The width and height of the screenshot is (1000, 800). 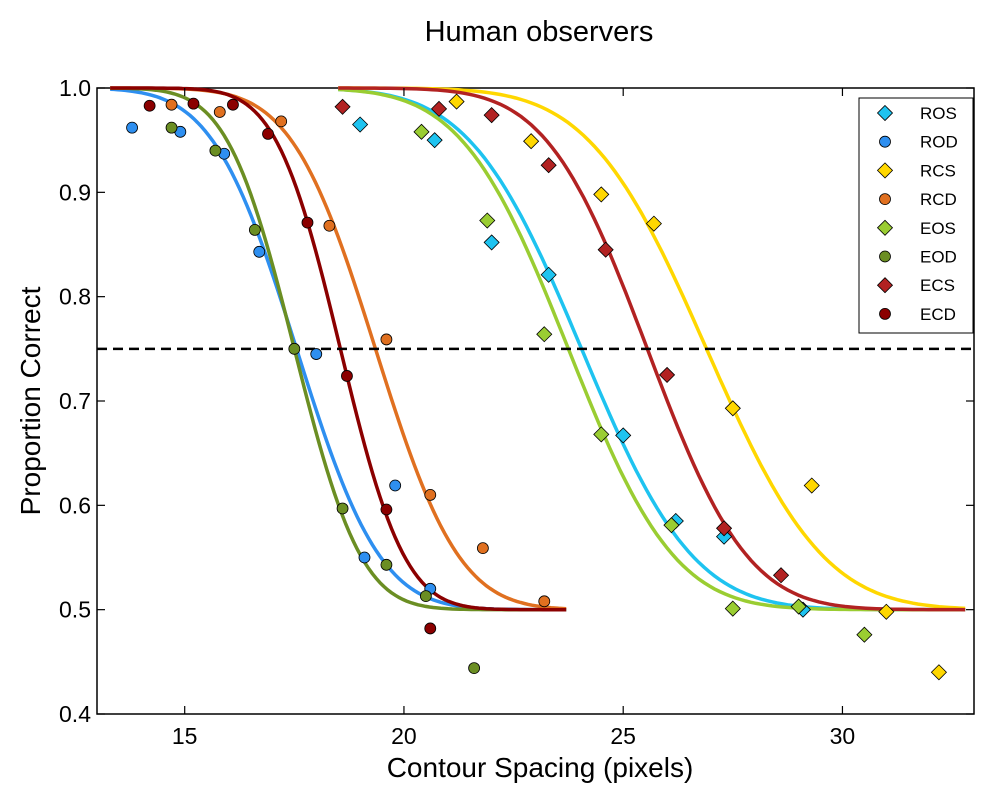 I want to click on x-tick-label: 15, so click(x=185, y=736).